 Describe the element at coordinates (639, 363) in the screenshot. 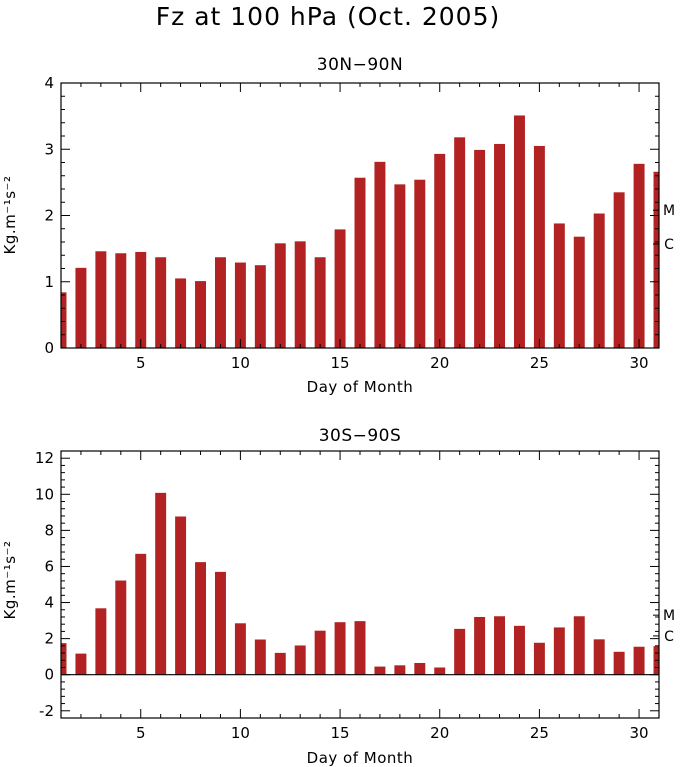

I see `chart-north-xtick-label: 30` at that location.